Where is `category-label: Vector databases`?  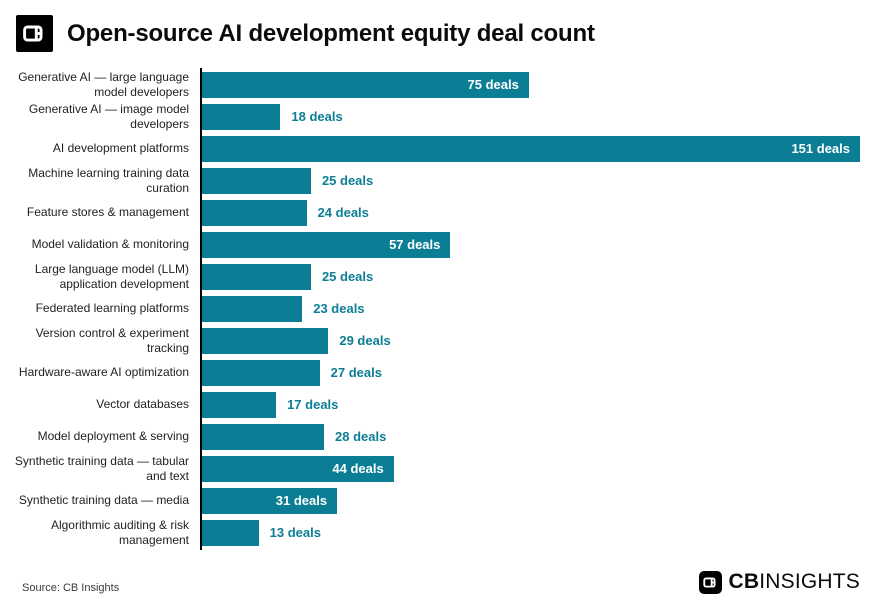 category-label: Vector databases is located at coordinates (142, 404).